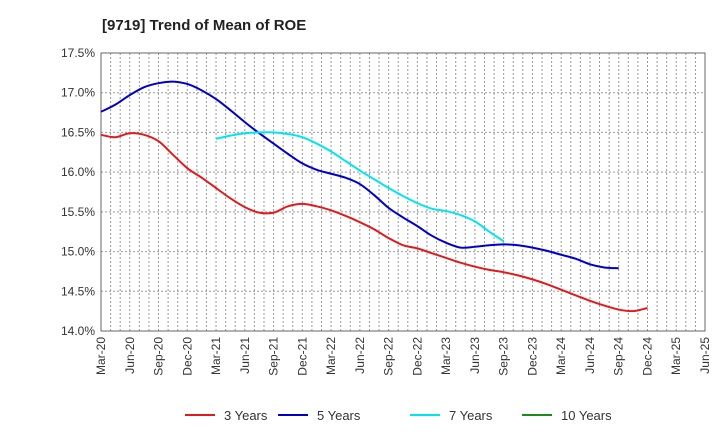  What do you see at coordinates (586, 415) in the screenshot?
I see `legend-label: 10 Years` at bounding box center [586, 415].